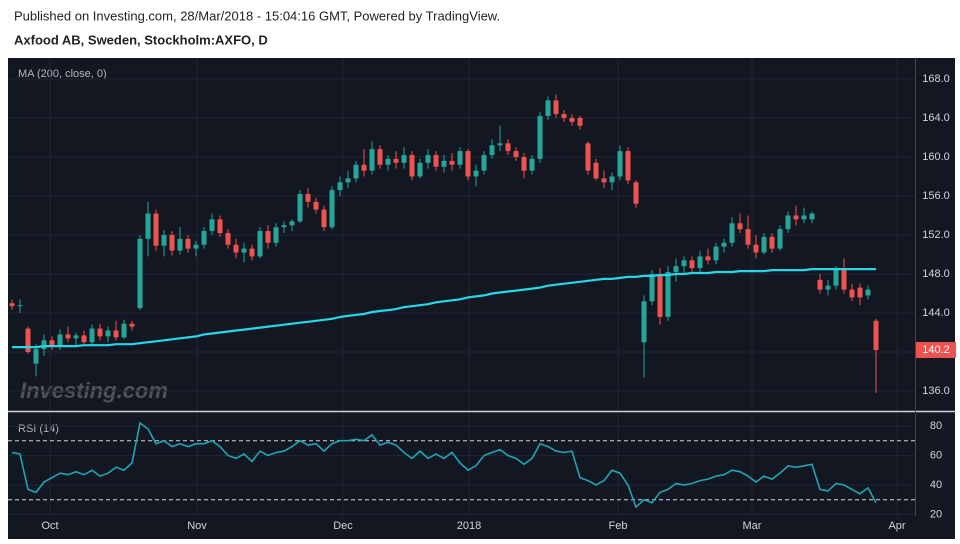 This screenshot has width=960, height=544. What do you see at coordinates (752, 526) in the screenshot?
I see `x-tick-label: Mar` at bounding box center [752, 526].